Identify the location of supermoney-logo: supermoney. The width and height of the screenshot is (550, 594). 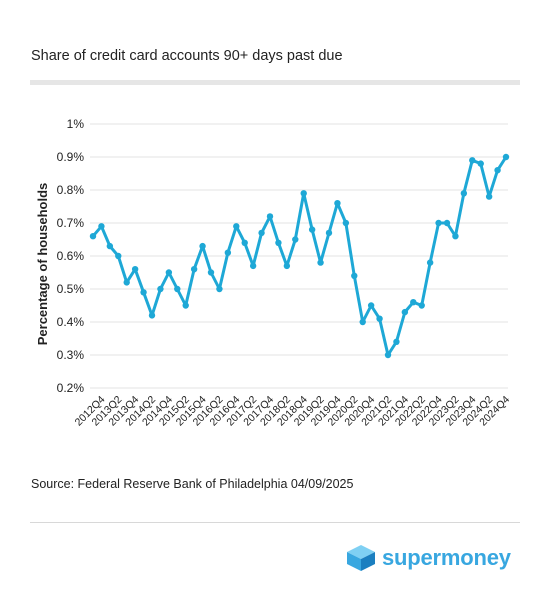
(428, 558).